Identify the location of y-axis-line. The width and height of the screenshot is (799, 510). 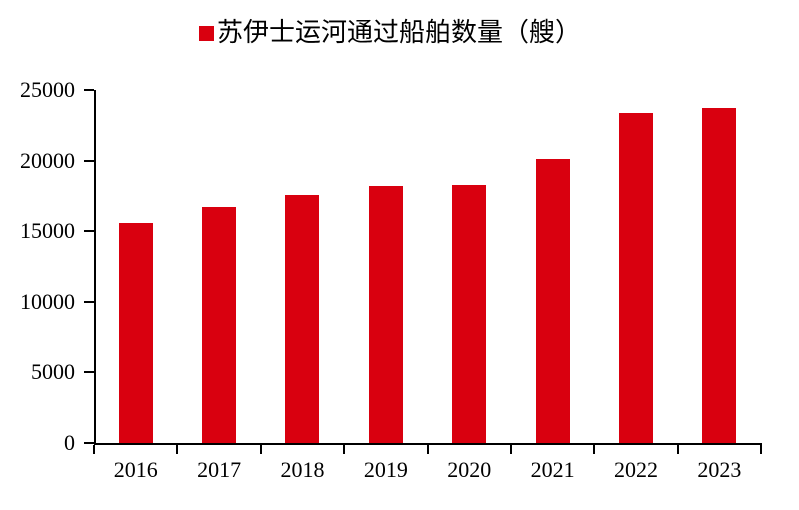
(95, 267).